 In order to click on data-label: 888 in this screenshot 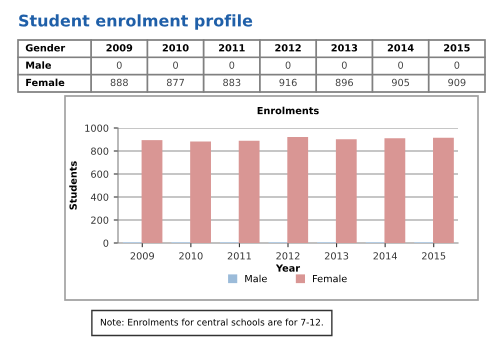, I will do `click(119, 82)`.